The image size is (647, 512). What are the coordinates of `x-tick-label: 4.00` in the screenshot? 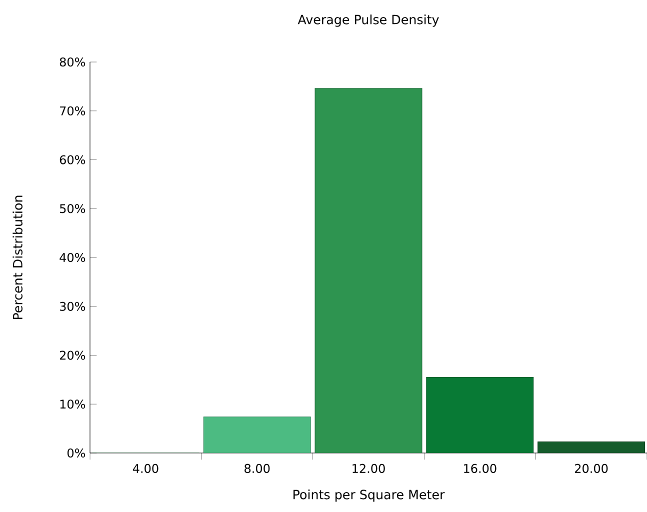 It's located at (145, 469).